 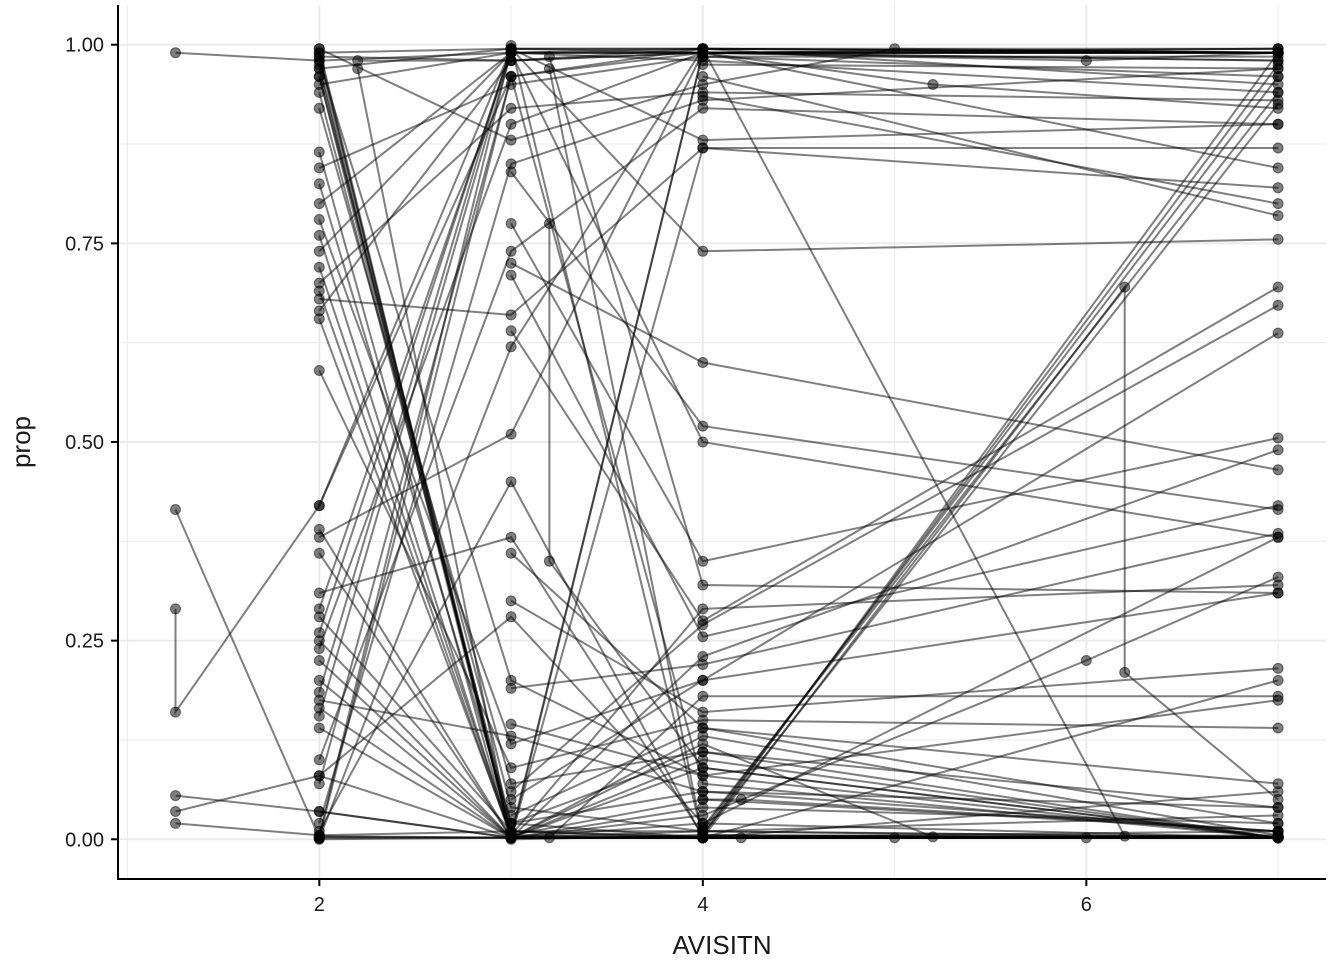 I want to click on y-tick-label: 0.00, so click(x=84, y=840).